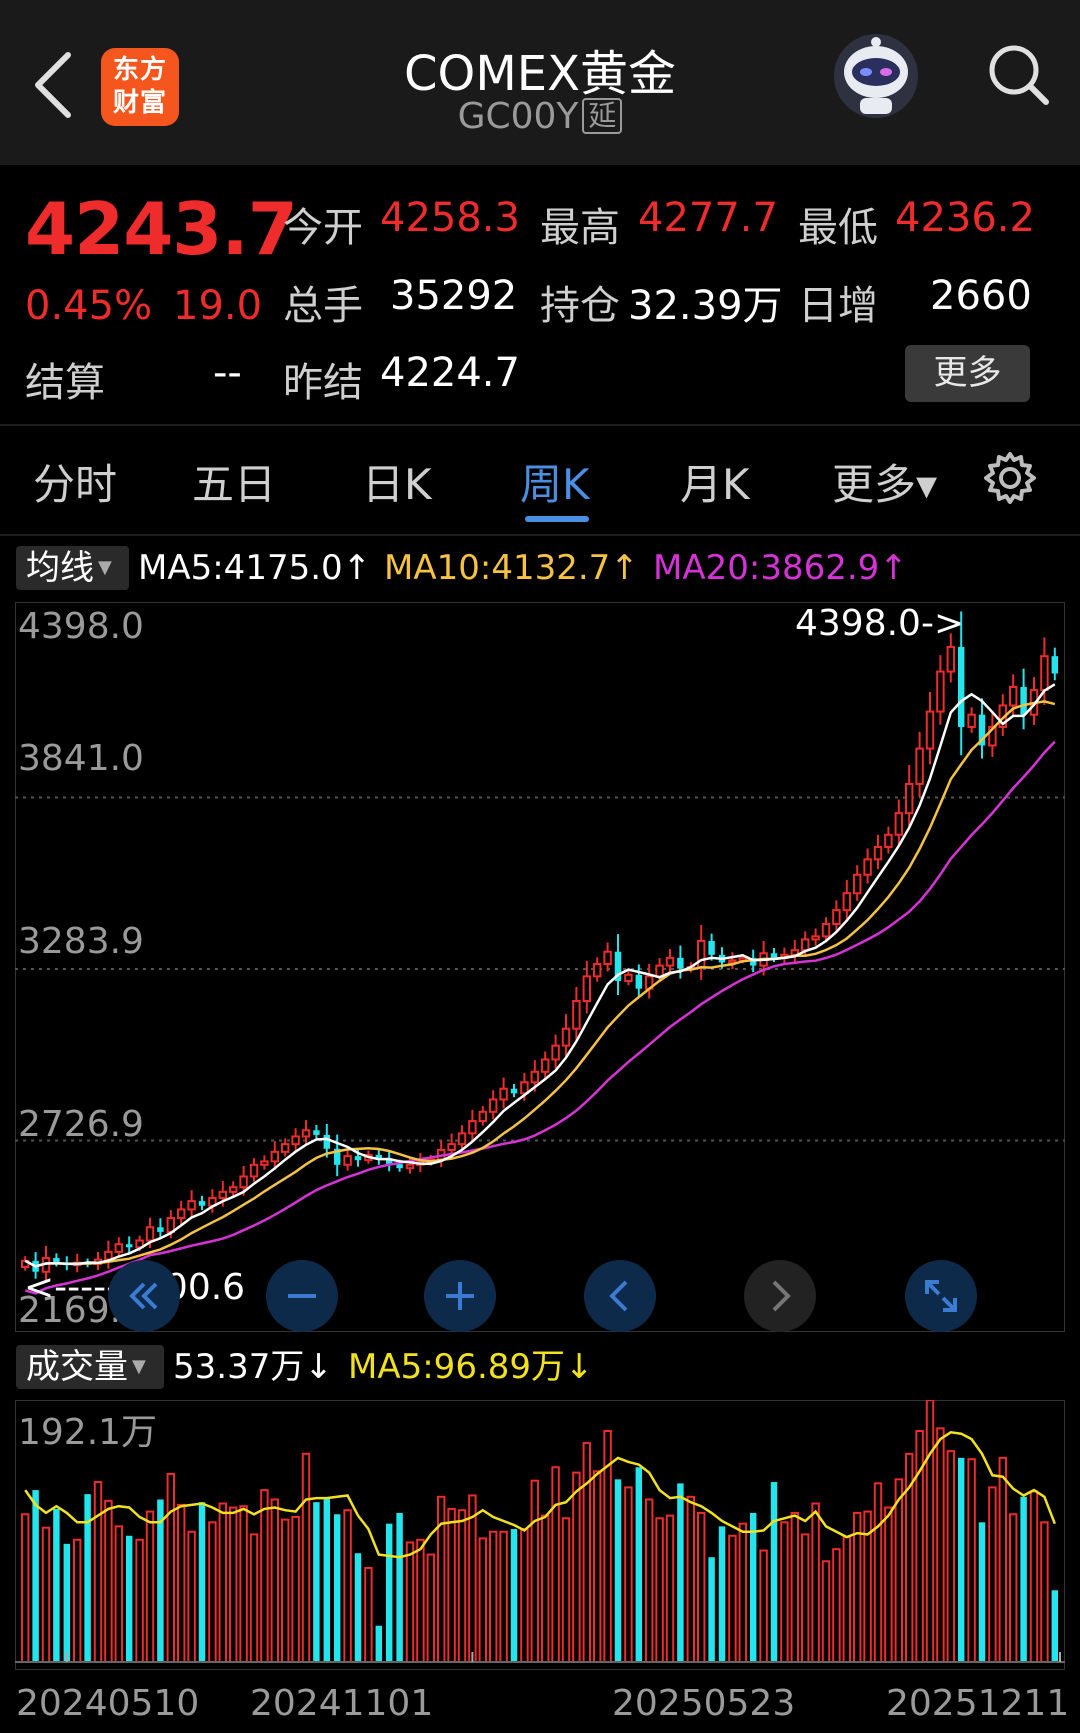  I want to click on open-value: 4258.3, so click(450, 218).